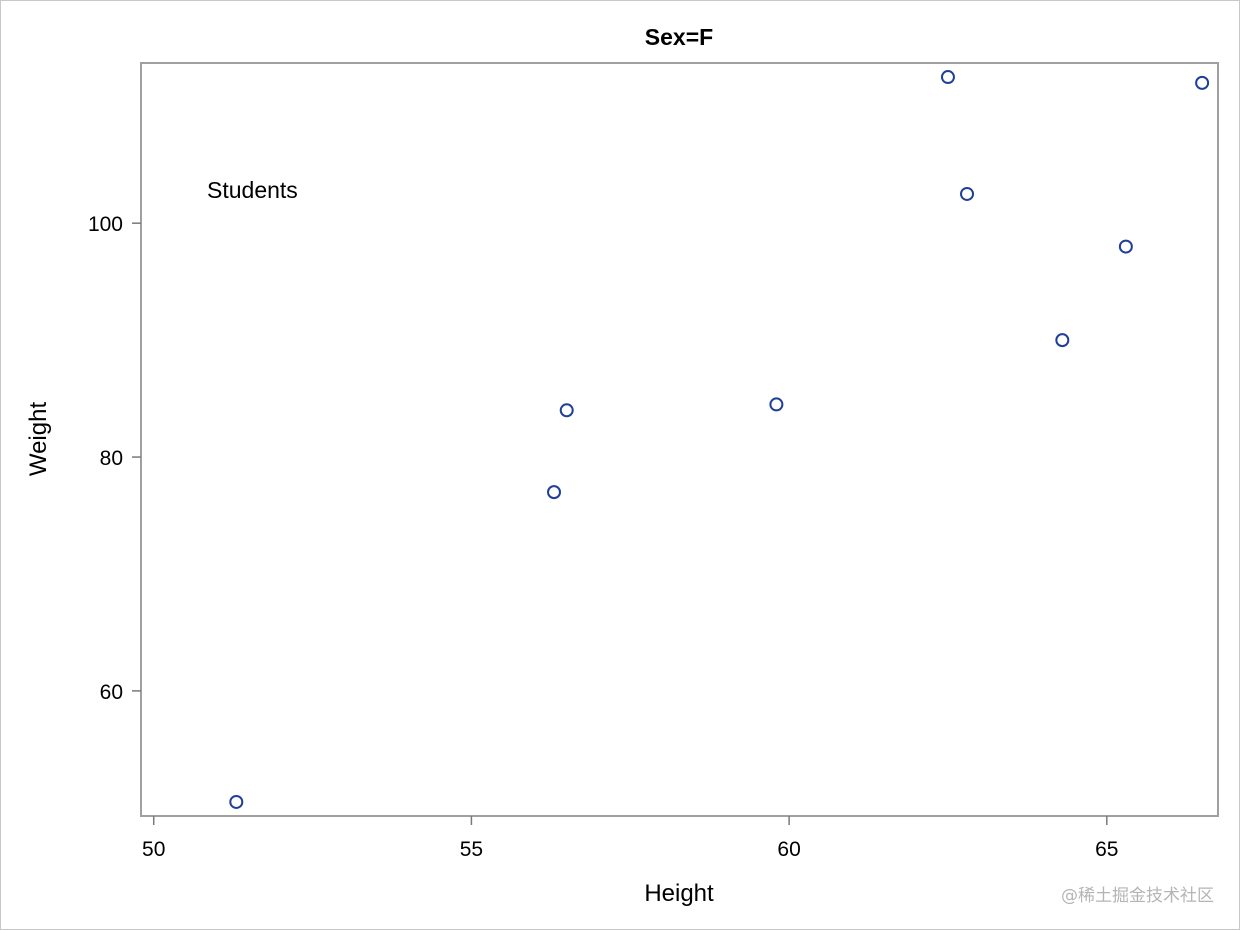 The height and width of the screenshot is (930, 1240). What do you see at coordinates (471, 849) in the screenshot?
I see `x-tick-label: 55` at bounding box center [471, 849].